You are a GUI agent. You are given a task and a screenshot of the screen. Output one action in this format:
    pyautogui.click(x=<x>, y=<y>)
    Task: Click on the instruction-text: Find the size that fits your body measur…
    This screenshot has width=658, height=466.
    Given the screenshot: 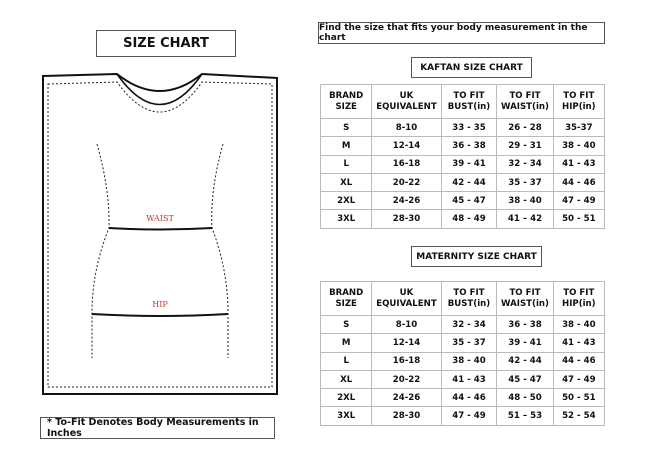 What is the action you would take?
    pyautogui.click(x=461, y=33)
    